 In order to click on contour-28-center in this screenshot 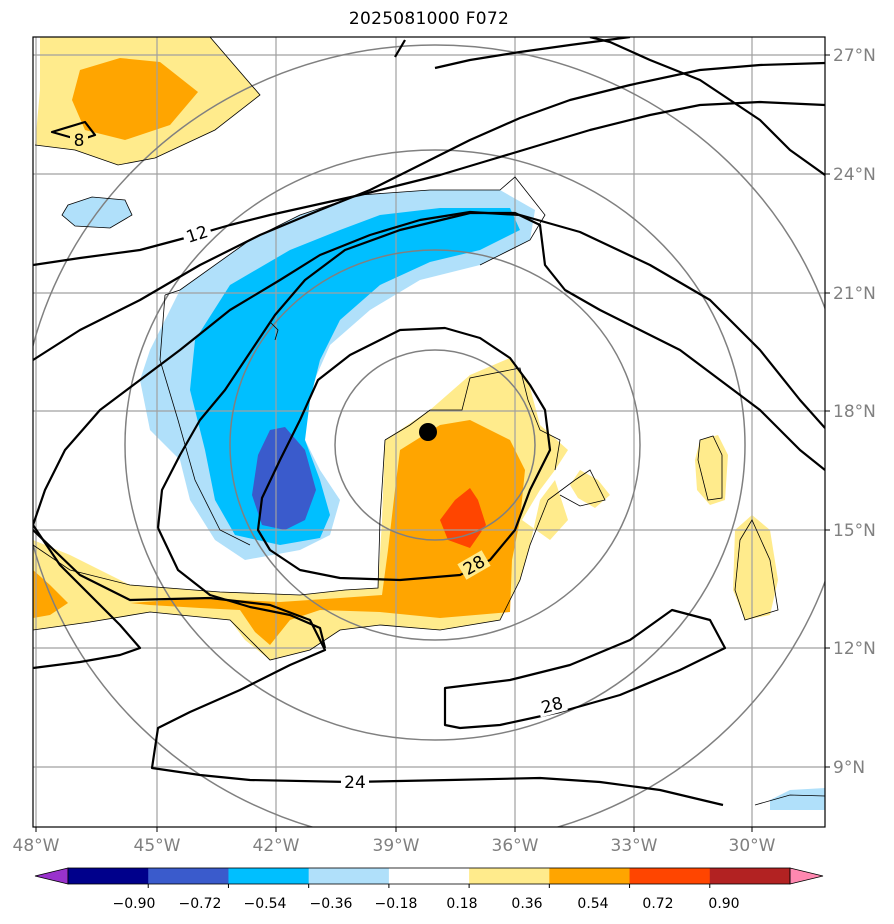, I will do `click(404, 454)`.